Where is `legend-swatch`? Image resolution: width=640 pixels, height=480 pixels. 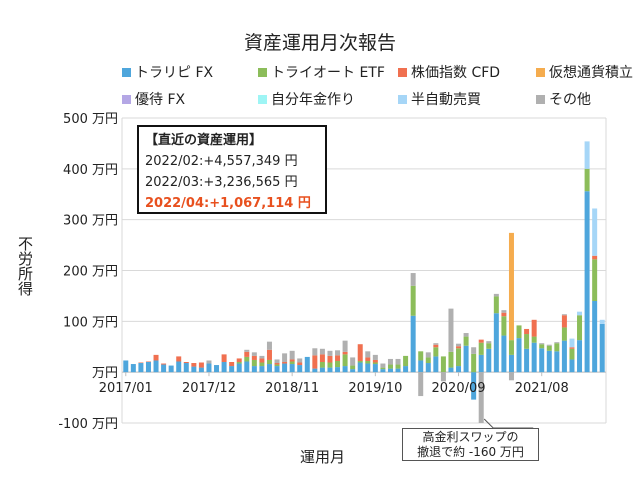
legend-swatch is located at coordinates (402, 72).